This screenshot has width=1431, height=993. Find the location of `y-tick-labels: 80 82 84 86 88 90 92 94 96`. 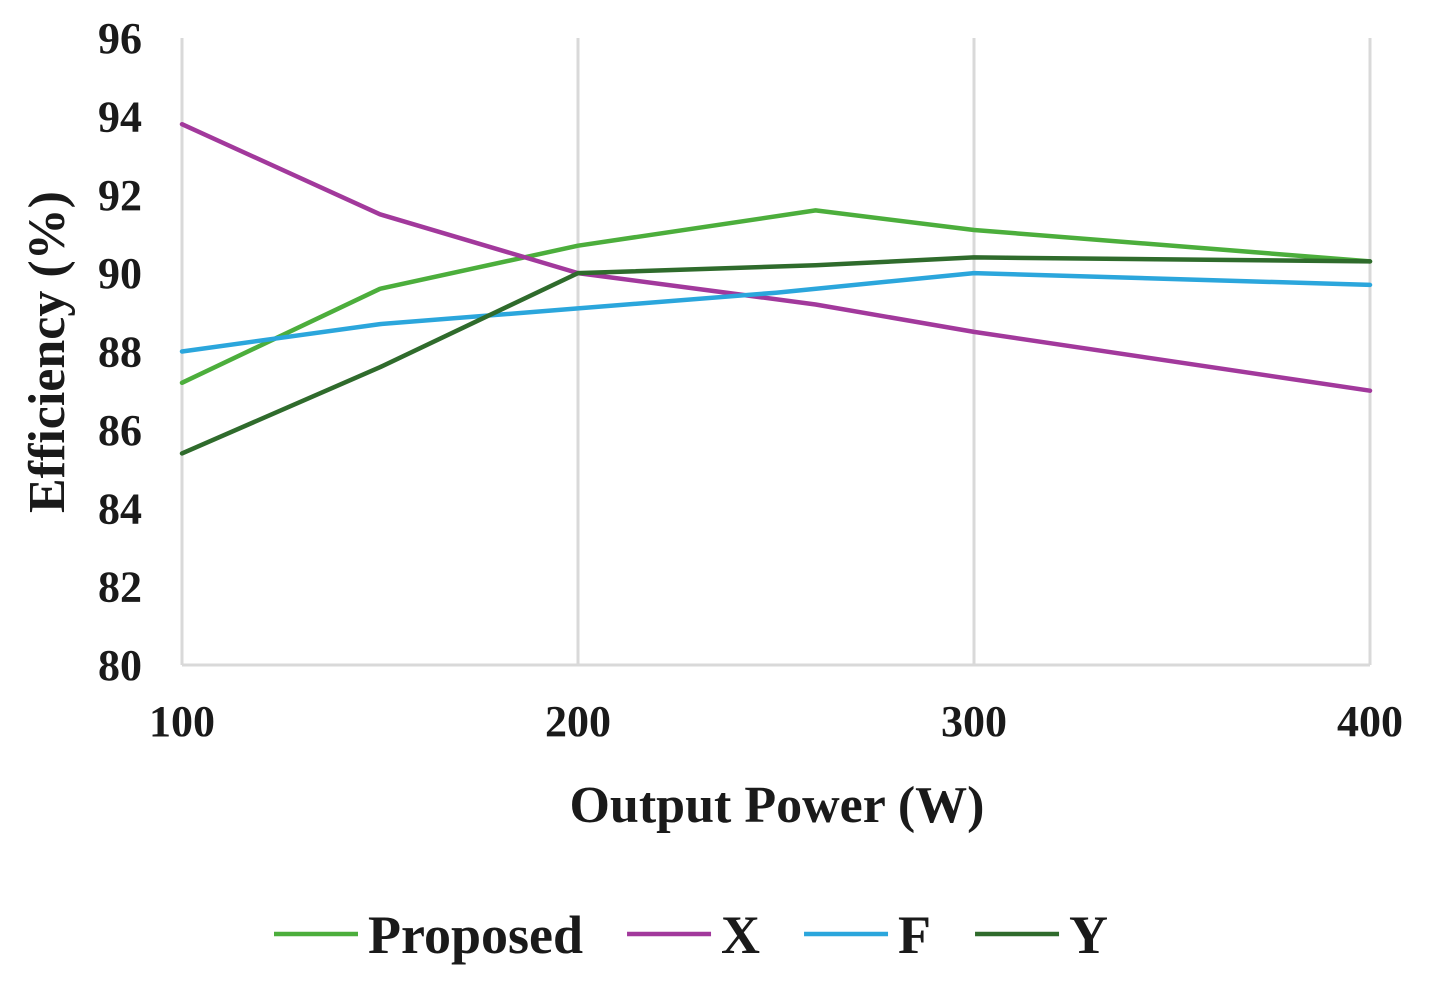

y-tick-labels: 80 82 84 86 88 90 92 94 96 is located at coordinates (120, 352).